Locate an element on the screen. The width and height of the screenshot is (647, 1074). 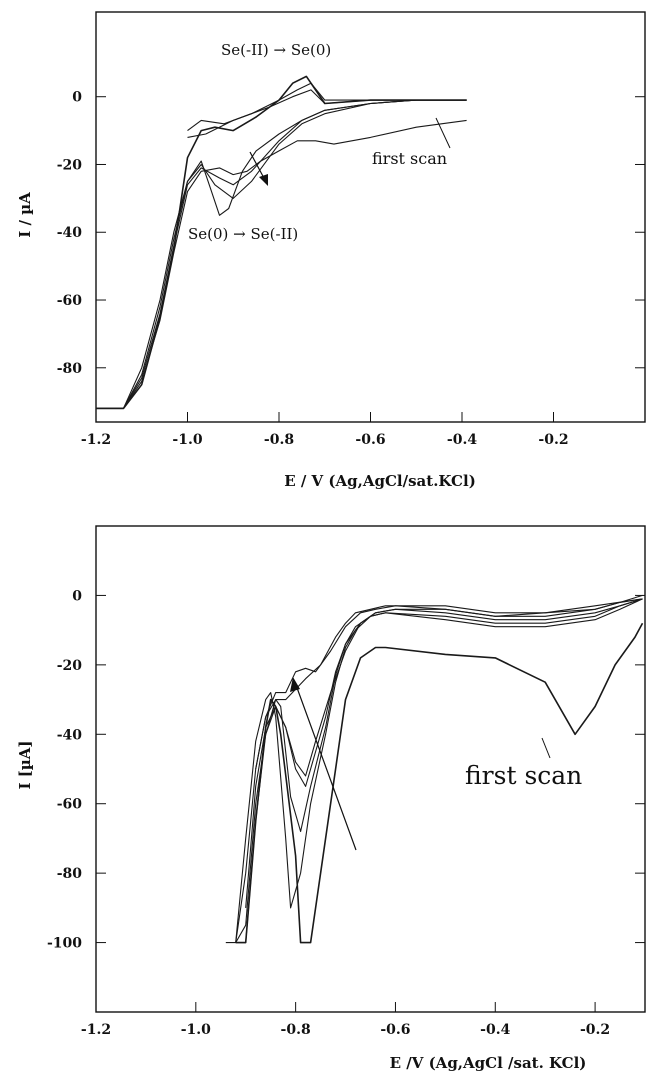
scan-direction-arrowhead-bottom is located at coordinates (295, 684).